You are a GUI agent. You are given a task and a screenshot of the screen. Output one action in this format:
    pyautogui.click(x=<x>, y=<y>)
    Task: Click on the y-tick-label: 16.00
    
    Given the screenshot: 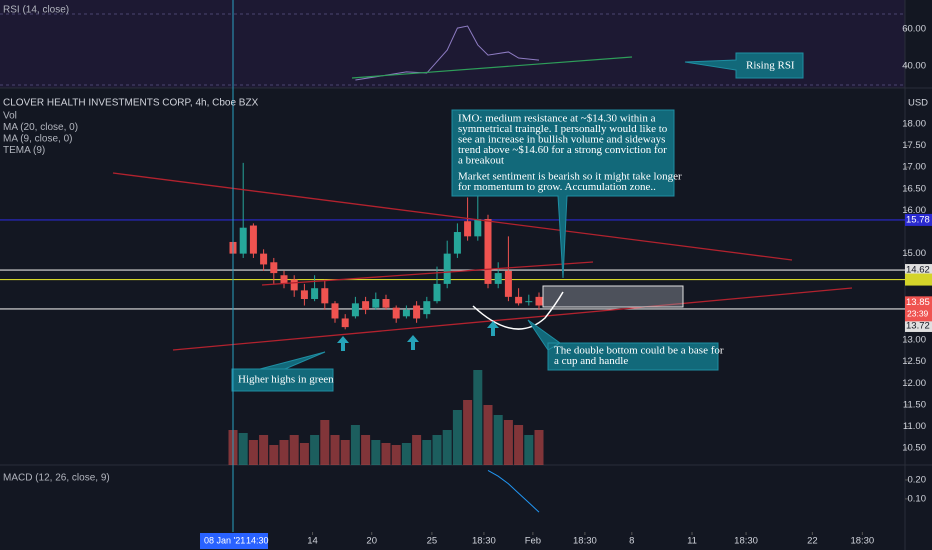 What is the action you would take?
    pyautogui.click(x=914, y=210)
    